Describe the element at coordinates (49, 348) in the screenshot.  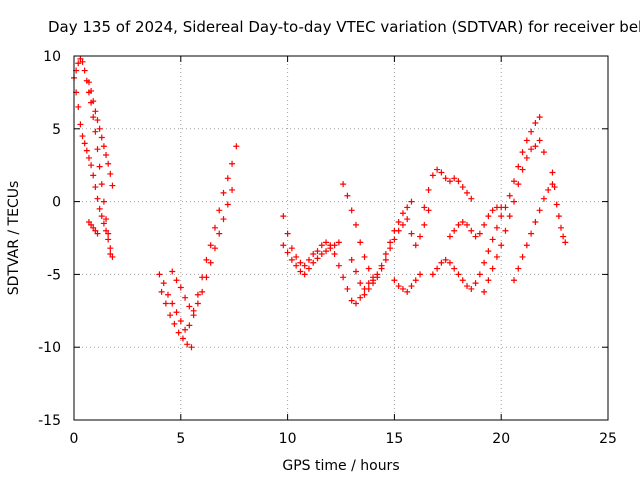
I see `y-tick-label: -10` at that location.